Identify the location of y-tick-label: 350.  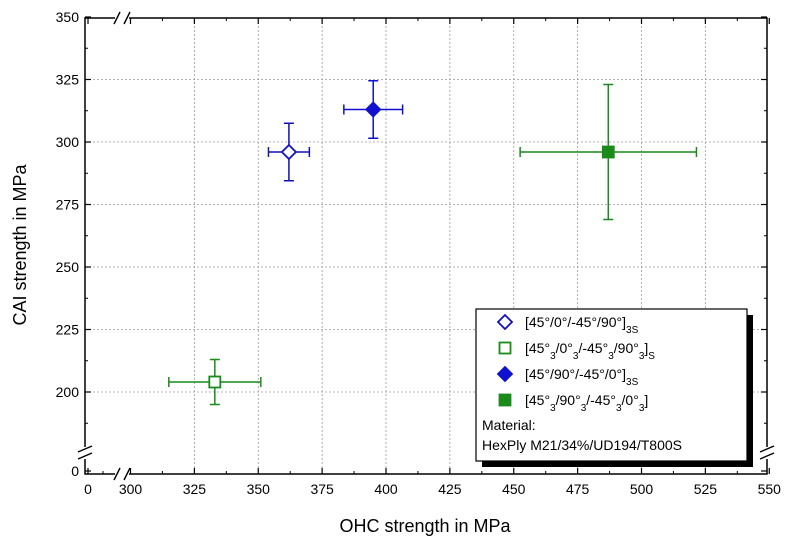
(68, 17).